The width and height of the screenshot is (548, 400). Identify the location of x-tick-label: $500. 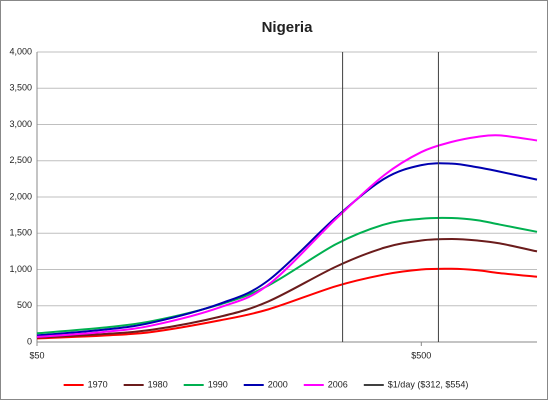
(421, 355).